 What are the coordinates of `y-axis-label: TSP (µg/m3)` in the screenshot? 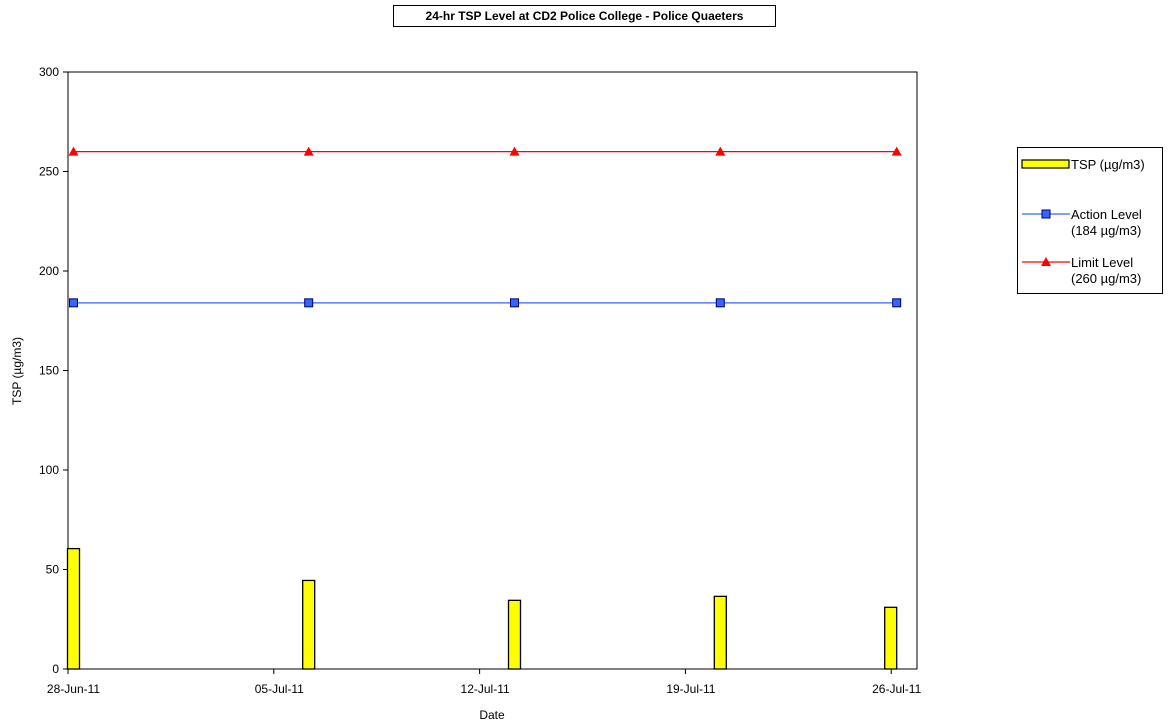 It's located at (17, 371).